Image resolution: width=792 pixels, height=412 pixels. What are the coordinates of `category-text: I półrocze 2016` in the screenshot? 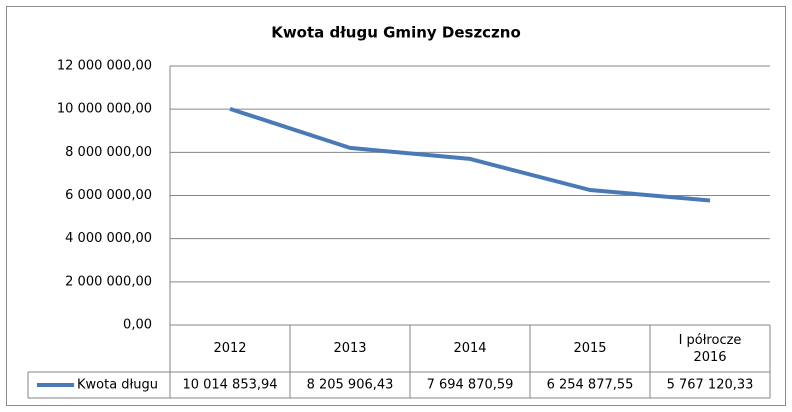 It's located at (710, 348).